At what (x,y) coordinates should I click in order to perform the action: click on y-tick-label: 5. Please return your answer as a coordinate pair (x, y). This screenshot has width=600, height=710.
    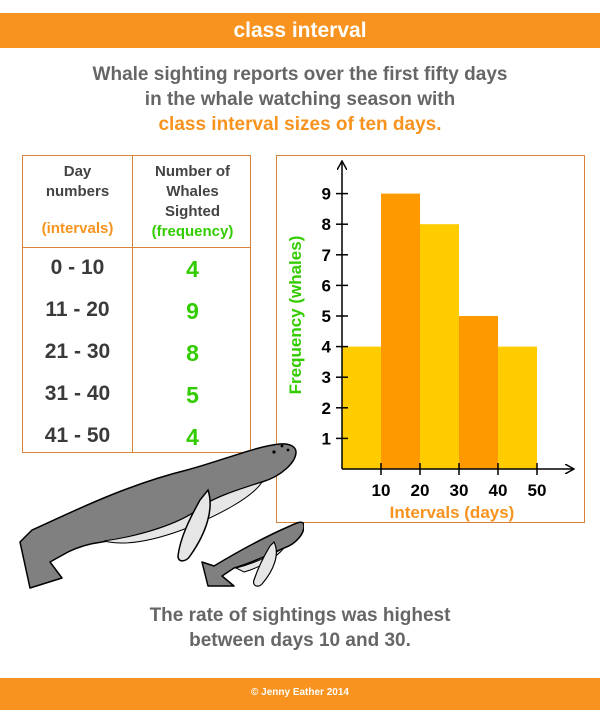
    Looking at the image, I should click on (326, 316).